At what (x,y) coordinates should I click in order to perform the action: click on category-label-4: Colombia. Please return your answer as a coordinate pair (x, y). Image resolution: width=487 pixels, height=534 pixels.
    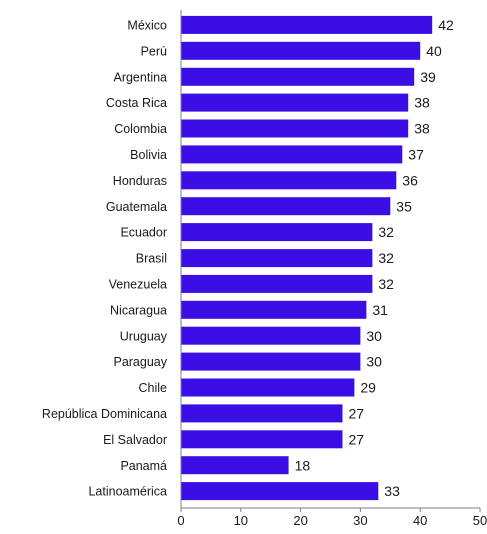
    Looking at the image, I should click on (140, 129).